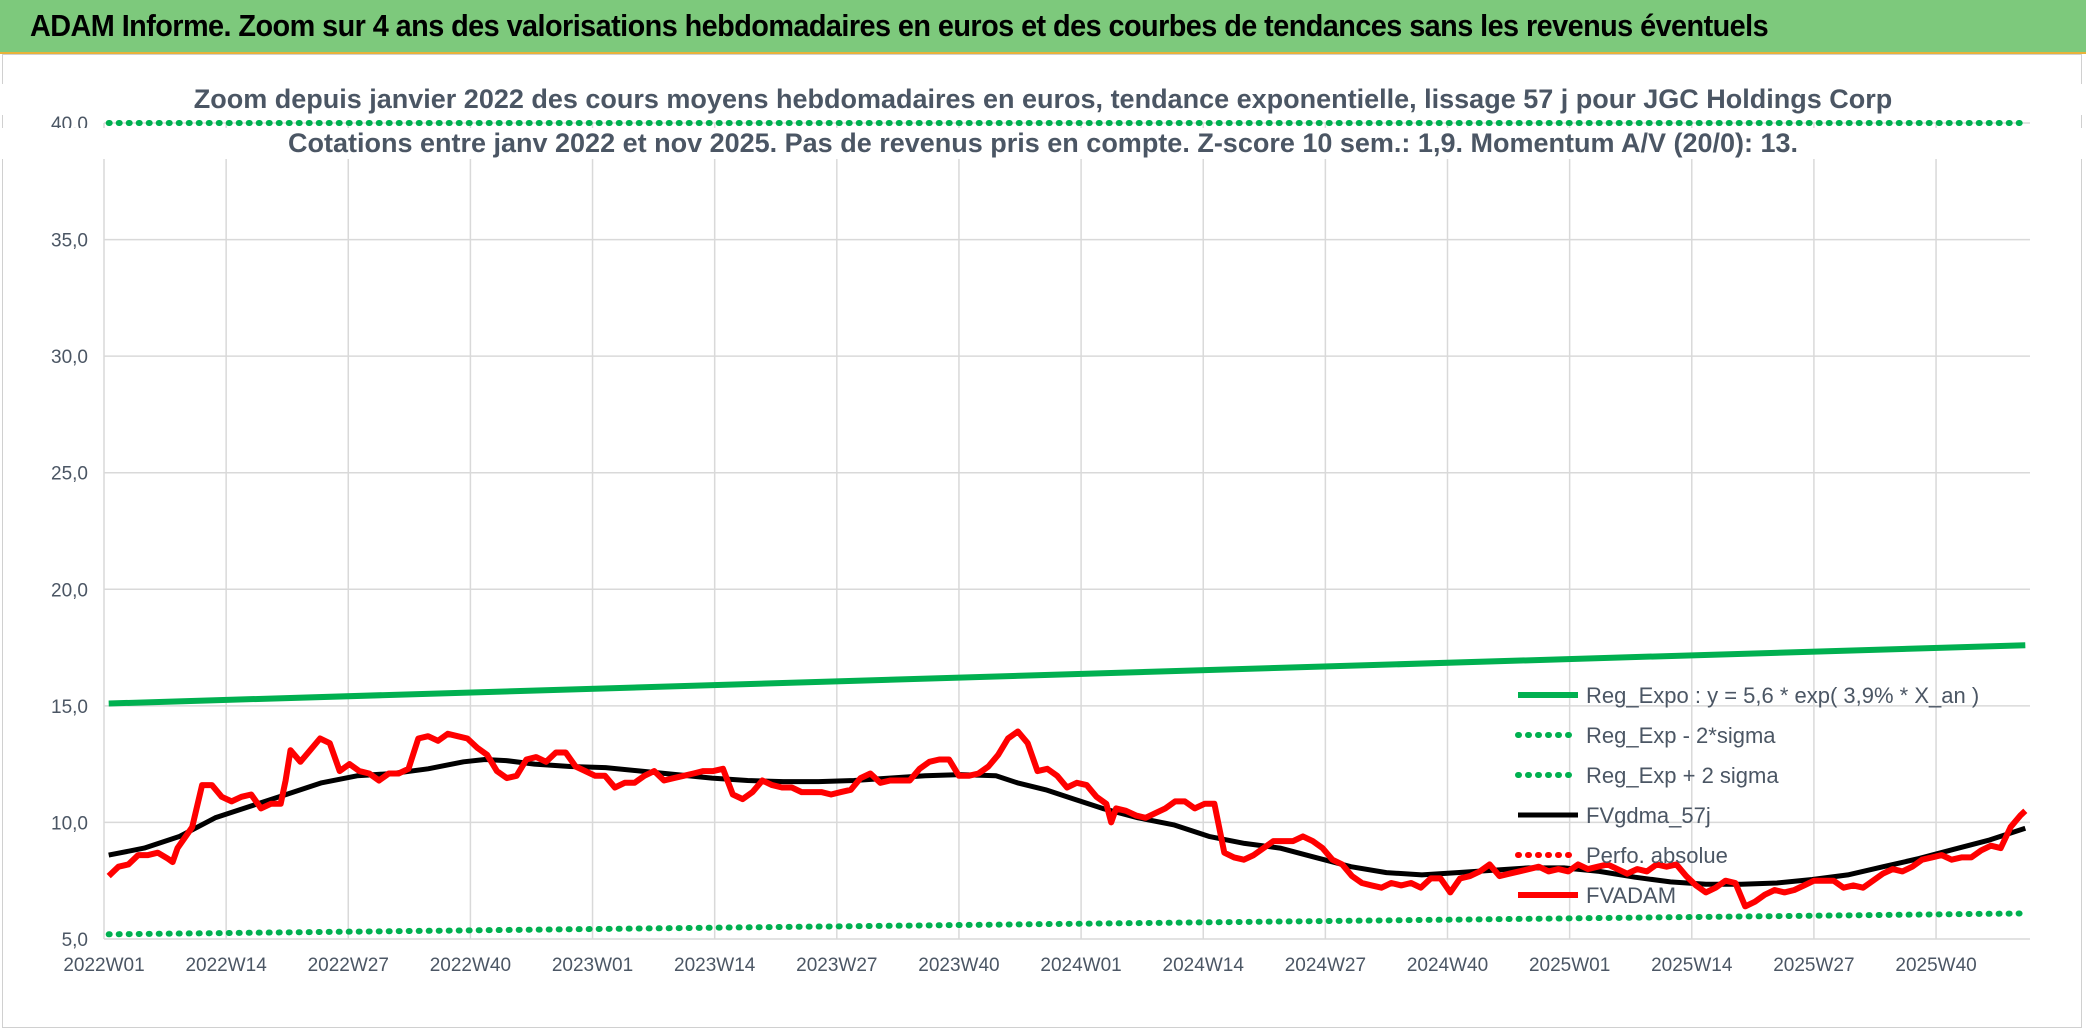 The width and height of the screenshot is (2086, 1031). I want to click on legend-label: Reg_Exp - 2*sigma, so click(1681, 735).